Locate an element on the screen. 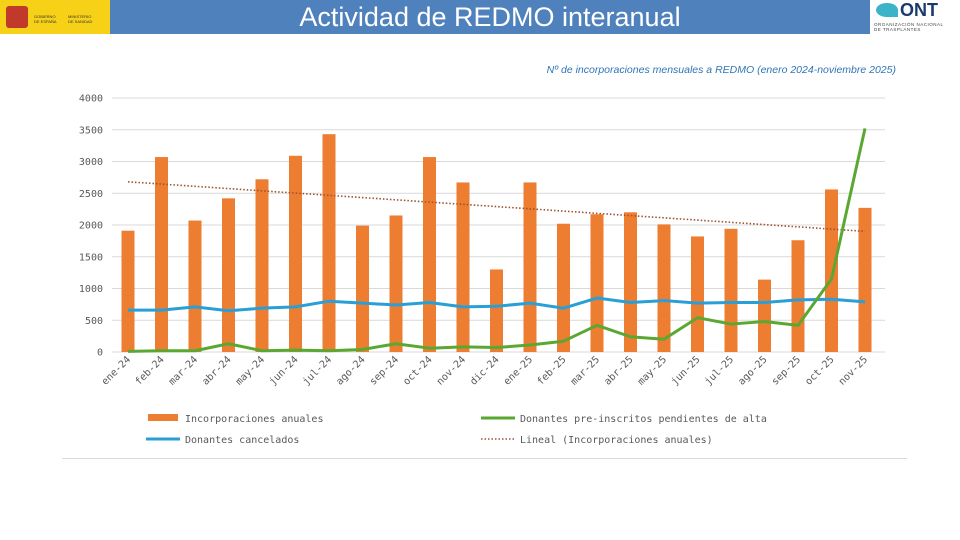 This screenshot has width=960, height=540. legend-label: Donantes cancelados is located at coordinates (242, 440).